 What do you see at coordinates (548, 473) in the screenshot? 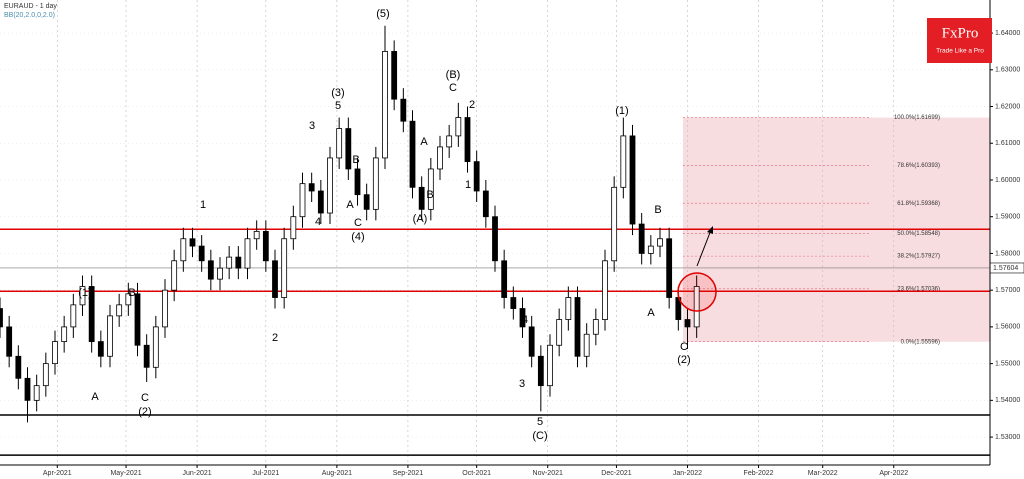
I see `x-tick-label: Nov-2021` at bounding box center [548, 473].